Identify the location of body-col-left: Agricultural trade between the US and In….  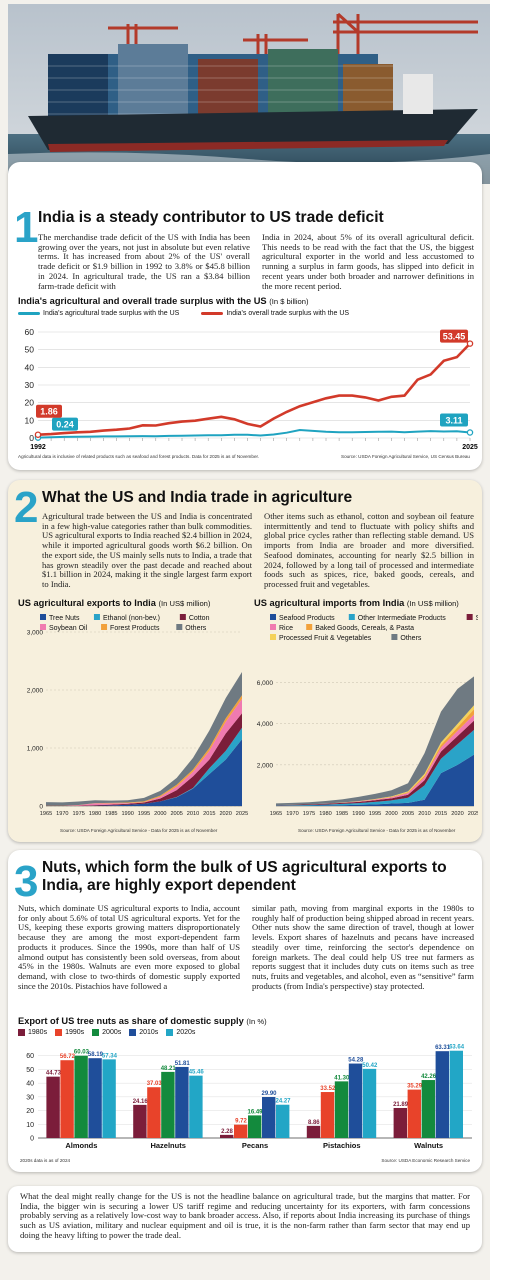
(147, 550).